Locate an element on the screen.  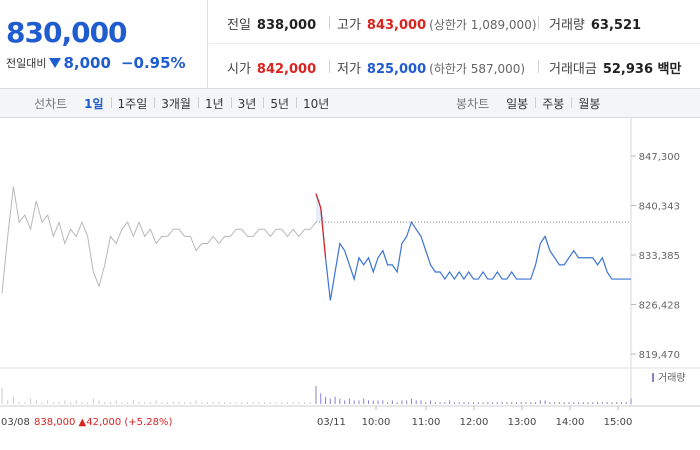
prev-day-annotation: 838,000 ▲42,000 (+5.28%) is located at coordinates (103, 422).